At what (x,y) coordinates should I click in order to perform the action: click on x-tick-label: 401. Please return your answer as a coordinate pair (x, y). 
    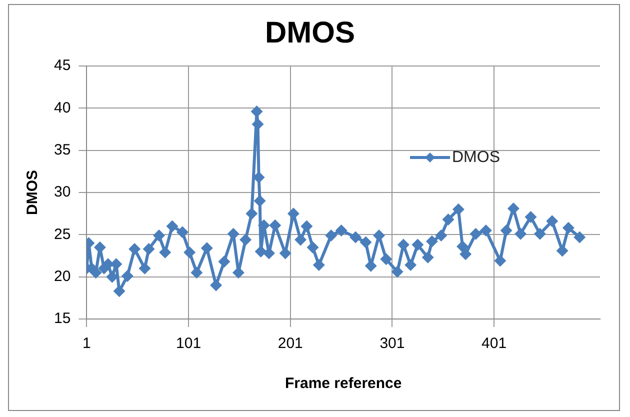
    Looking at the image, I should click on (494, 343).